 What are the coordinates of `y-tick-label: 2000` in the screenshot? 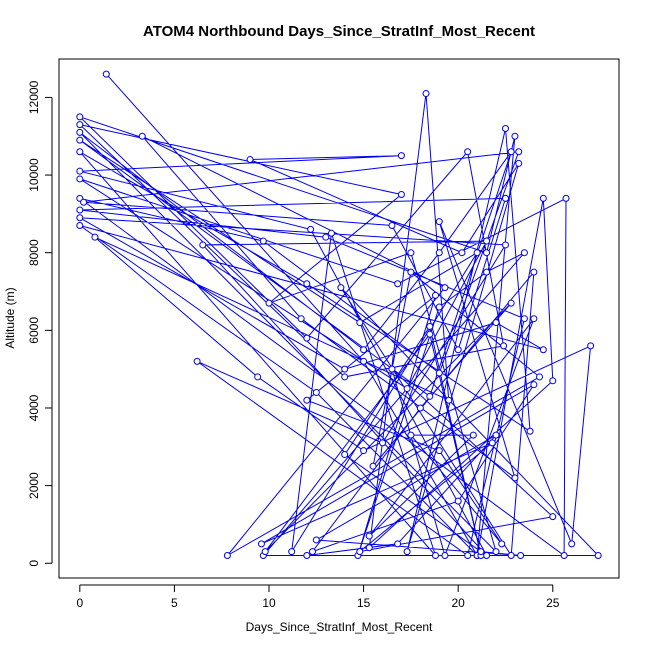 It's located at (34, 485).